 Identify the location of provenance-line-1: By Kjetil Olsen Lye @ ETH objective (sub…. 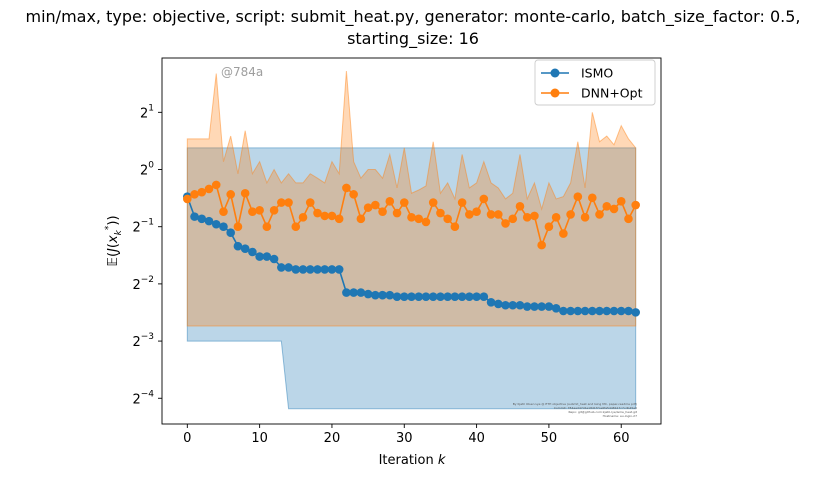
(575, 404).